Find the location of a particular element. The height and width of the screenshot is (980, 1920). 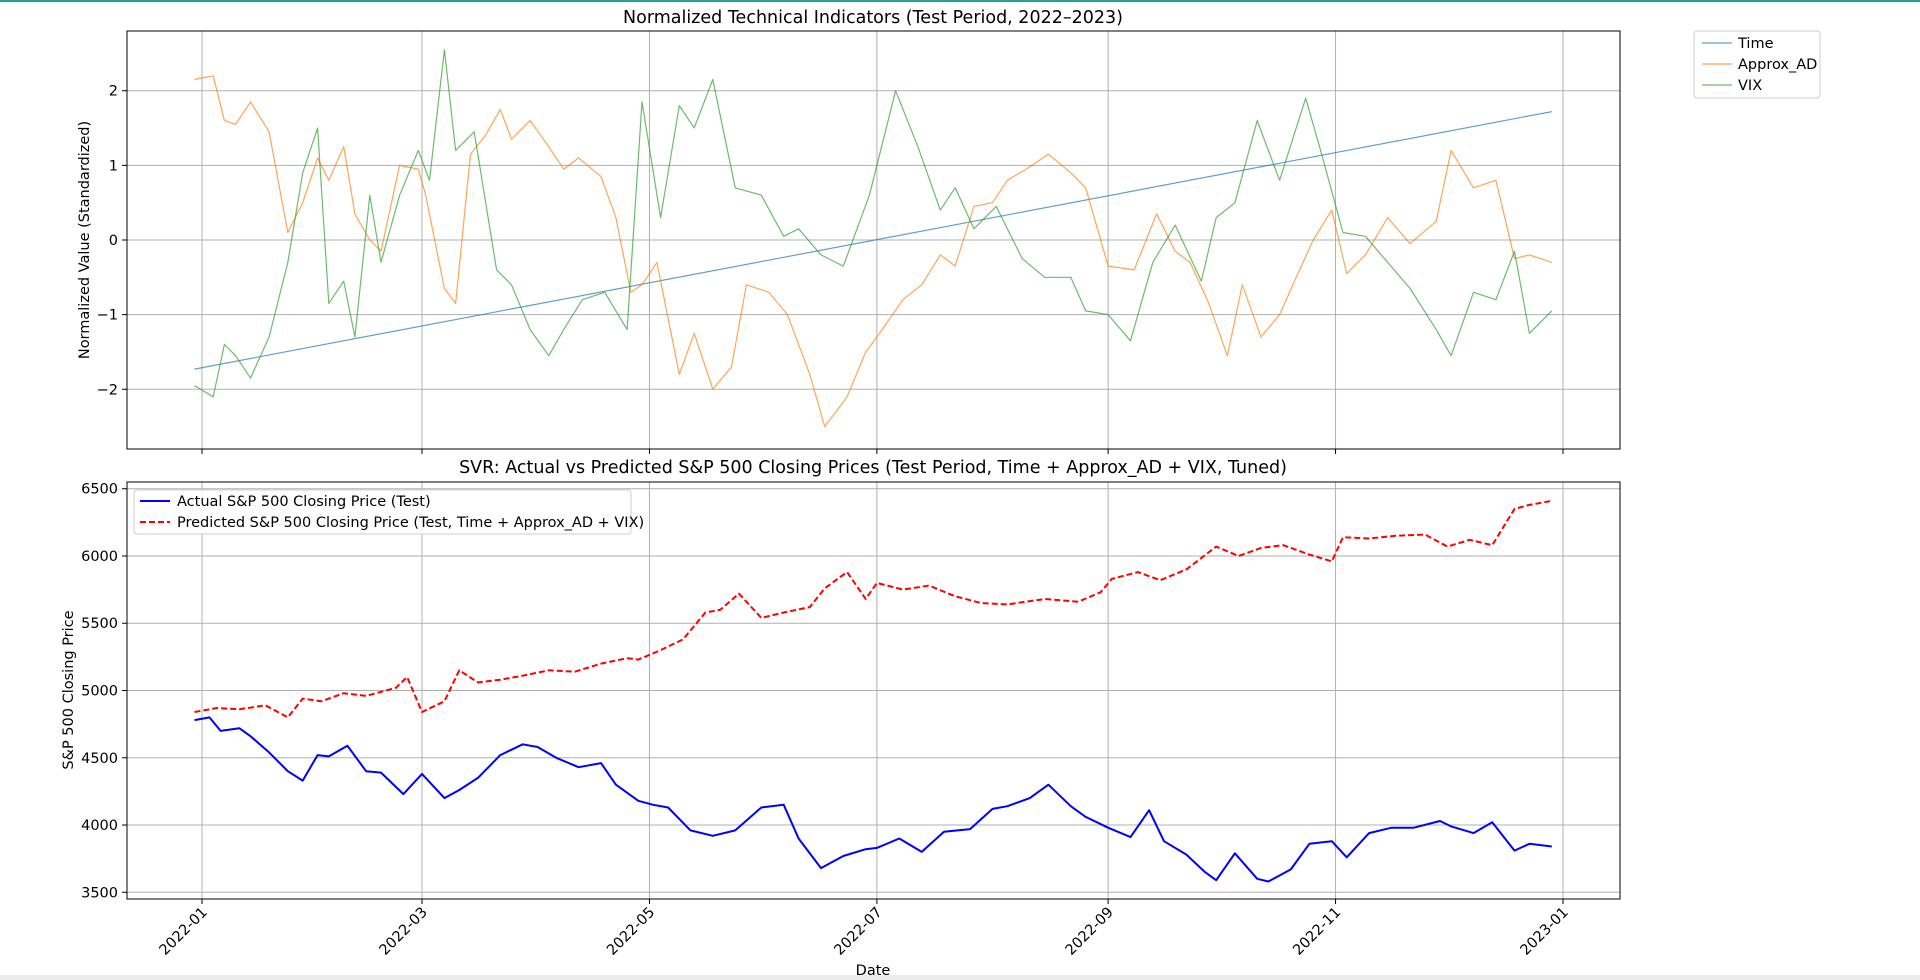

x-tick-label: 2022-11 is located at coordinates (1317, 932).